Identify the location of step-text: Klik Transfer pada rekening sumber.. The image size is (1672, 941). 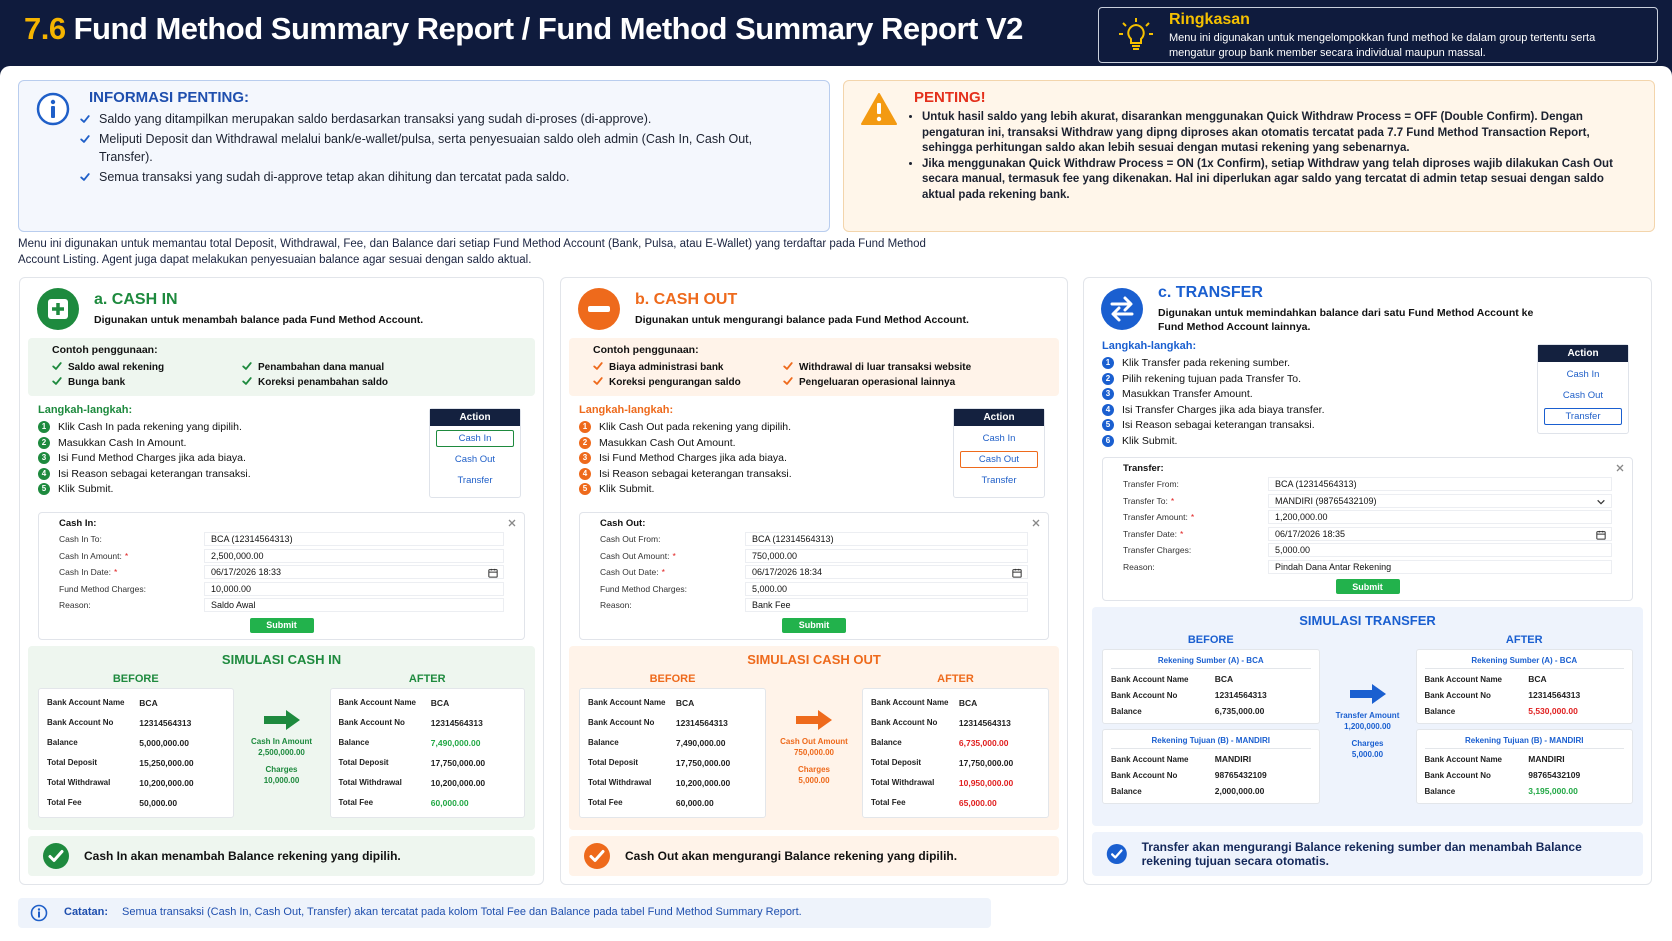
(1206, 363).